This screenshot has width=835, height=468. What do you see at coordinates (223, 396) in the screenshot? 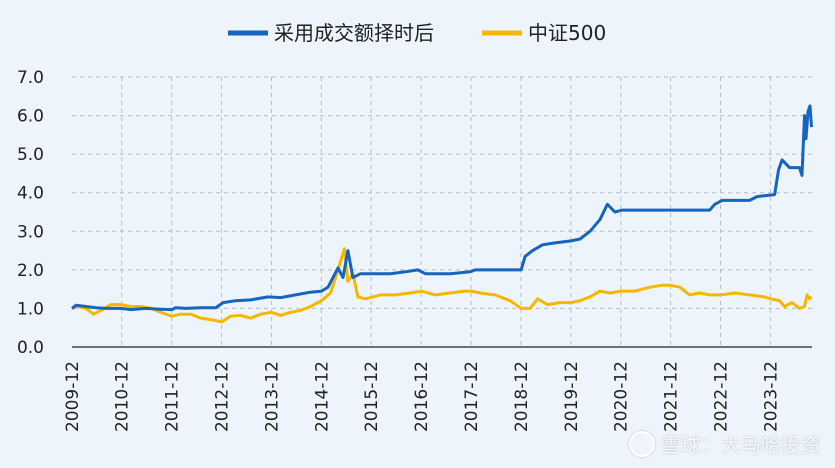
I see `x-tick-label: 2012-12` at bounding box center [223, 396].